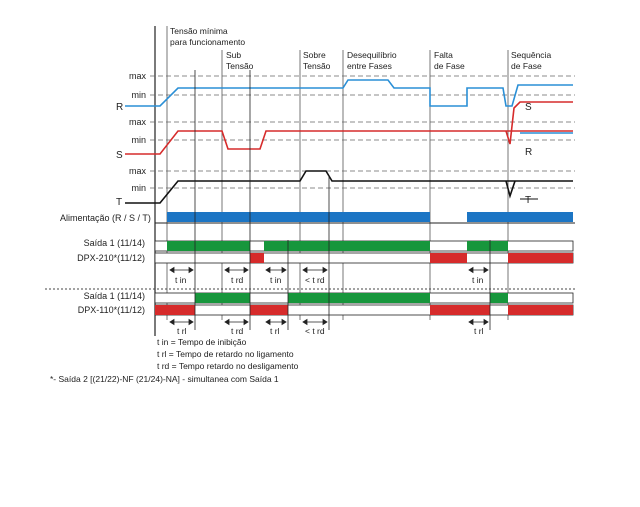 The image size is (640, 507). Describe the element at coordinates (199, 31) in the screenshot. I see `phase-title: Tensão mínima` at that location.